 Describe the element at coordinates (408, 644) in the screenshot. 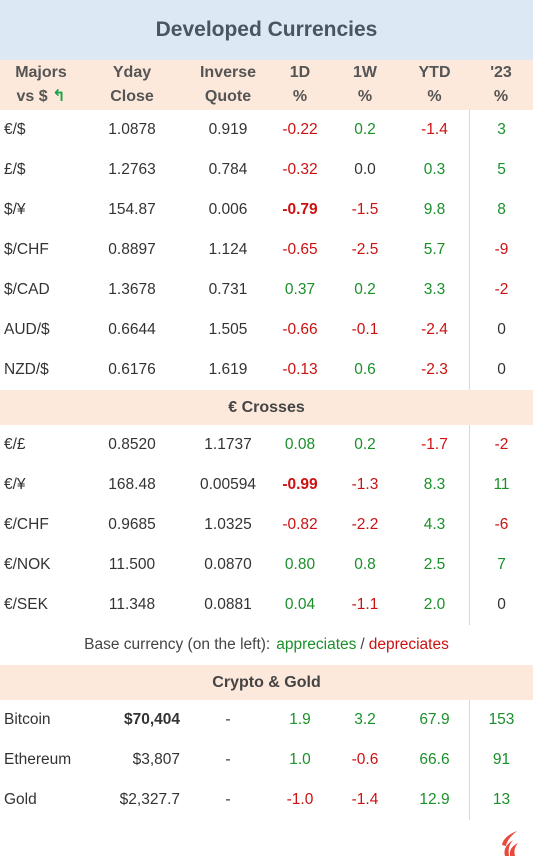

I see `legend-depreciates: depreciates` at that location.